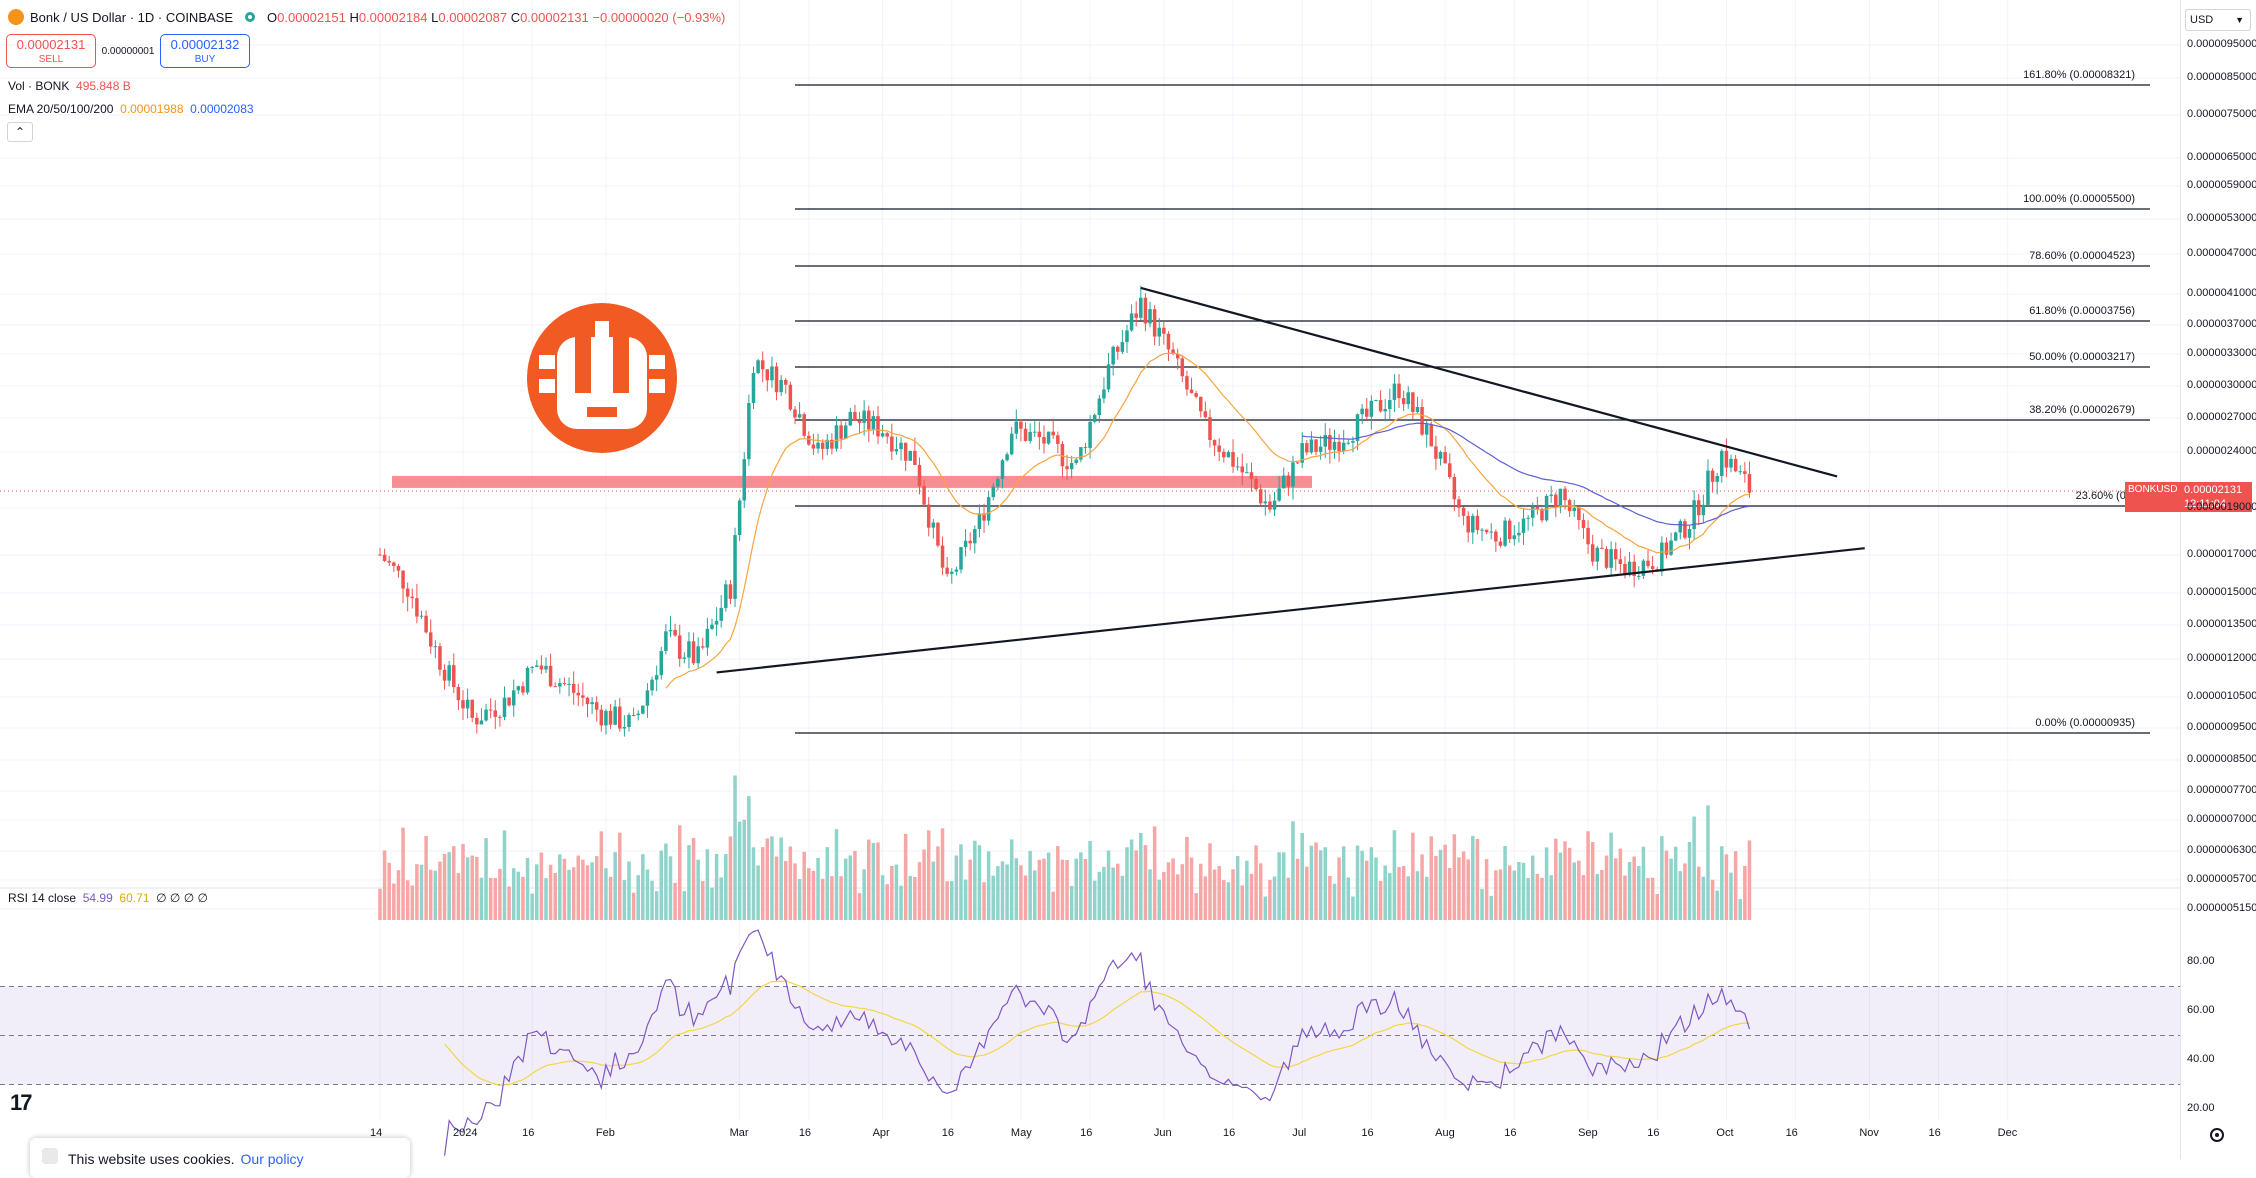 The image size is (2256, 1178). I want to click on spread-value: 0.00000001, so click(128, 51).